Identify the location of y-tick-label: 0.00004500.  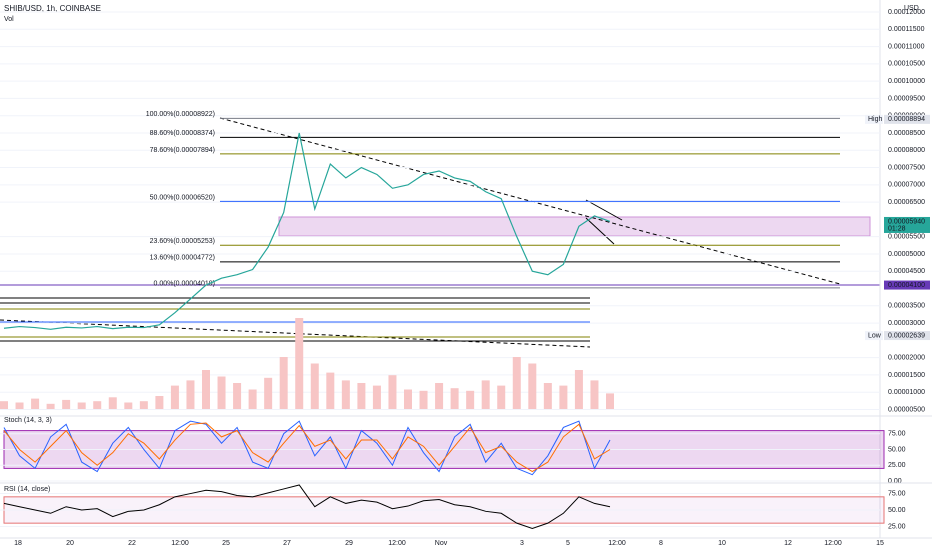
(906, 271).